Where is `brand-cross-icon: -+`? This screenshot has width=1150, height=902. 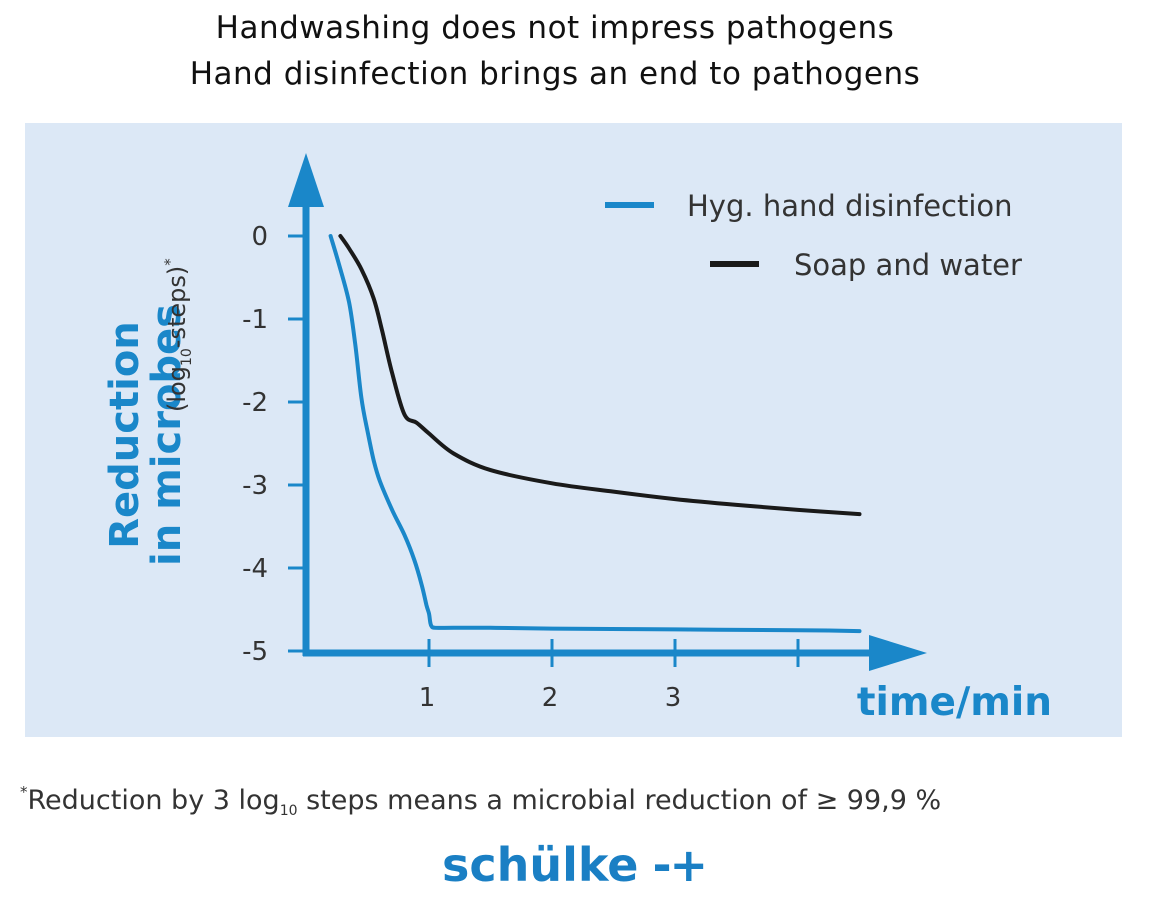
brand-cross-icon: -+ is located at coordinates (680, 865).